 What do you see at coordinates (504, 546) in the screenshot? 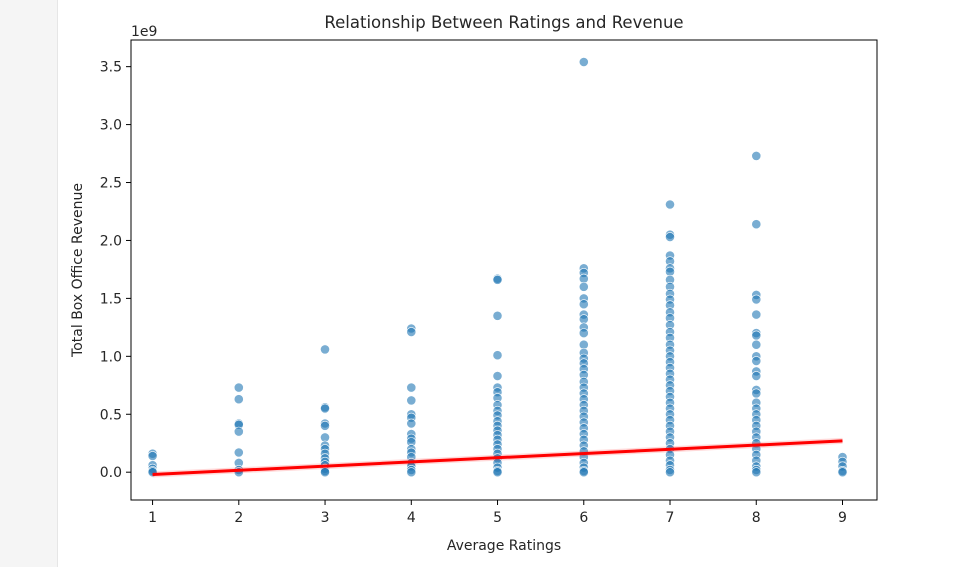
I see `x-axis-label: Average Ratings` at bounding box center [504, 546].